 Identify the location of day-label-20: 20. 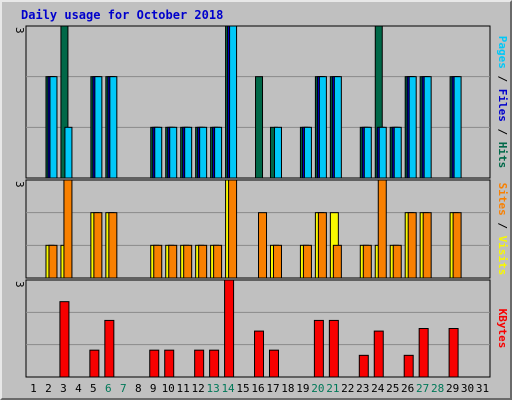
(317, 388).